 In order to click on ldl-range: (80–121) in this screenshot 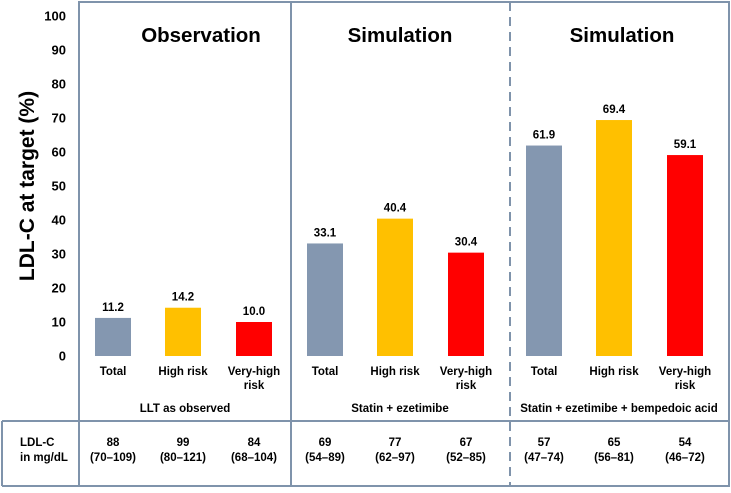, I will do `click(183, 458)`.